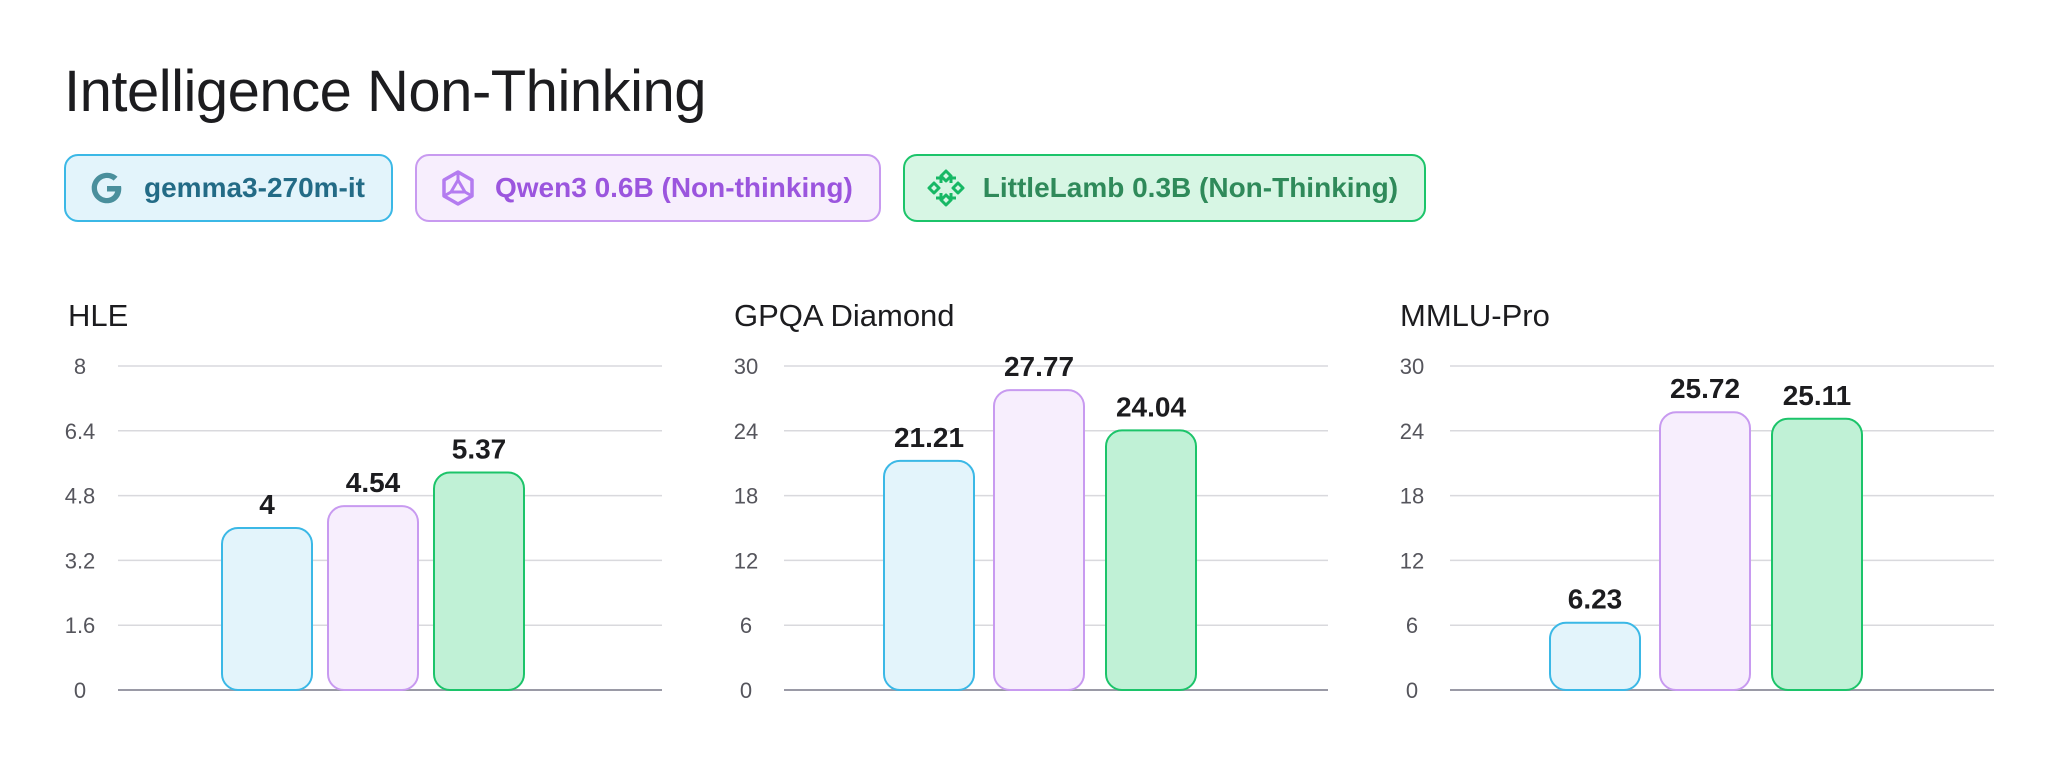 This screenshot has height=784, width=2048. I want to click on legend-label: Qwen3 0.6B (Non-thinking), so click(673, 187).